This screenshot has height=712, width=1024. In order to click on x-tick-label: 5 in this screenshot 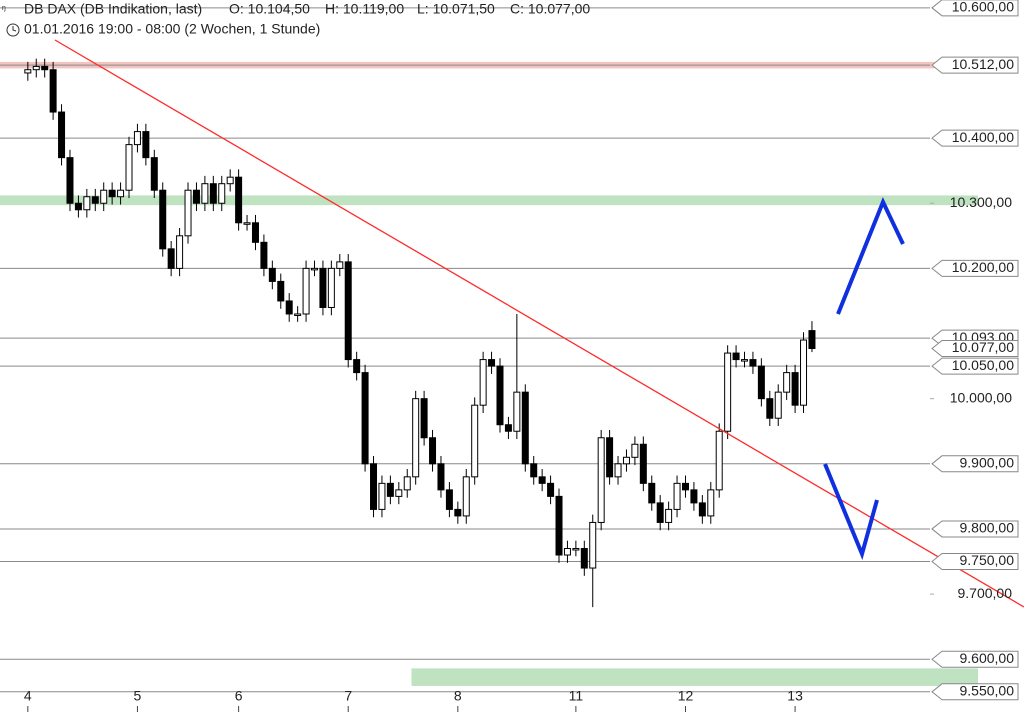, I will do `click(138, 696)`.